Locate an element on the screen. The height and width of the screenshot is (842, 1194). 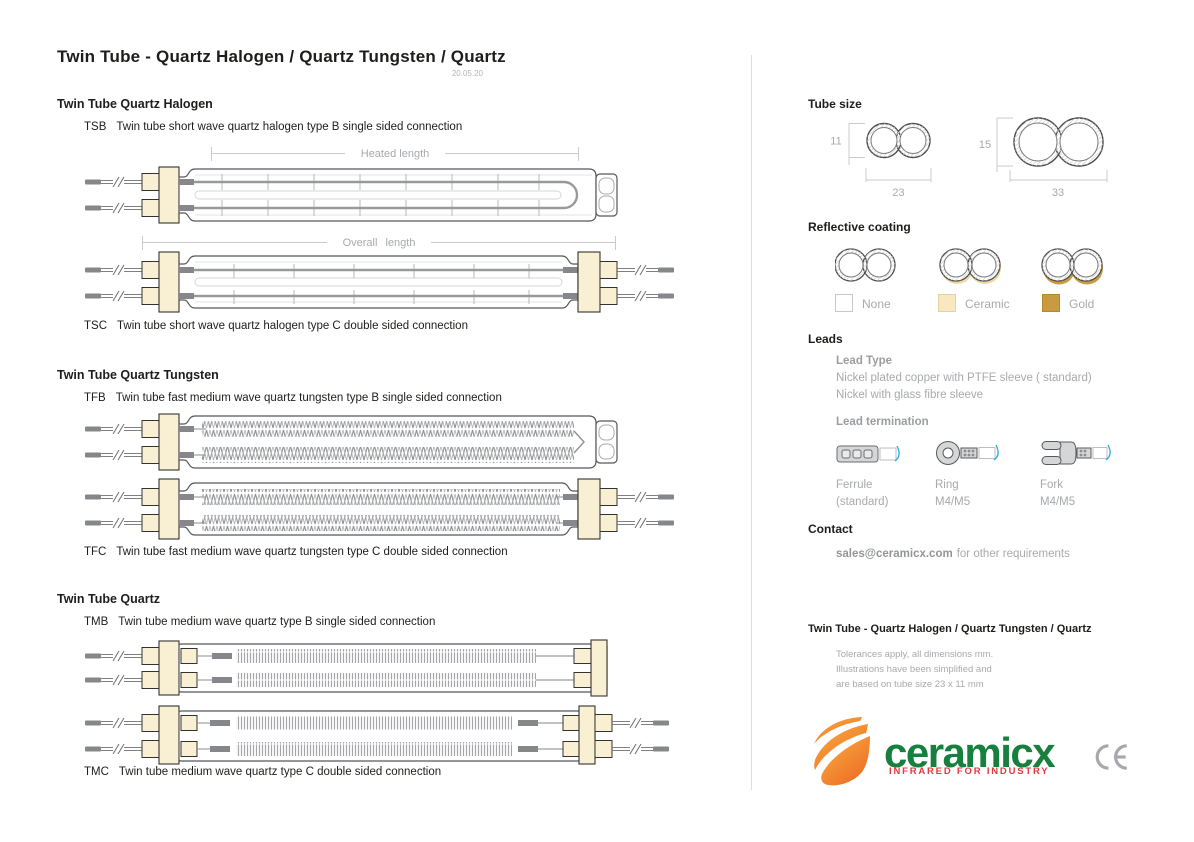
dim-width: 33 is located at coordinates (1058, 193).